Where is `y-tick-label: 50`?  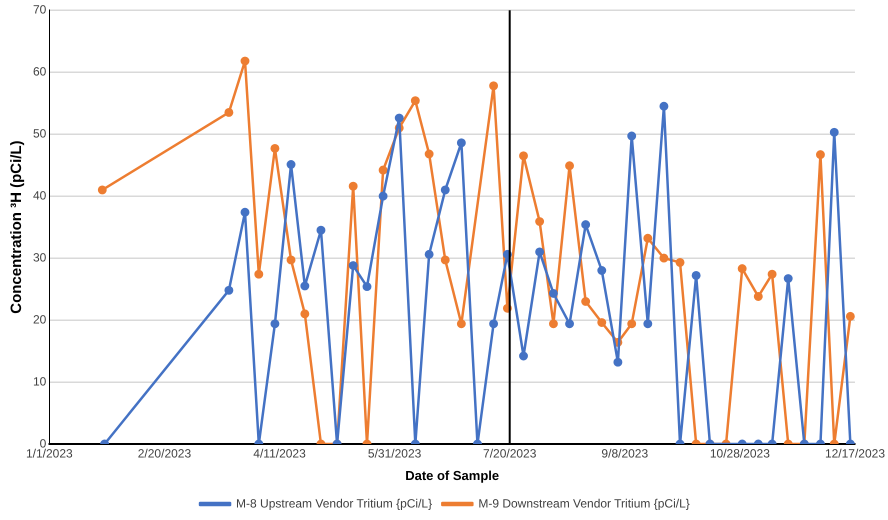
y-tick-label: 50 is located at coordinates (39, 133).